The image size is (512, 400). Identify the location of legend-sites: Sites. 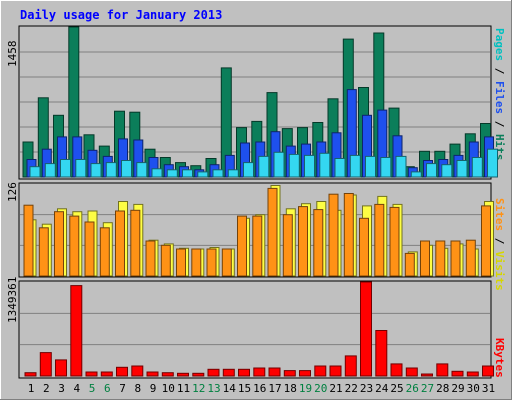
(499, 214).